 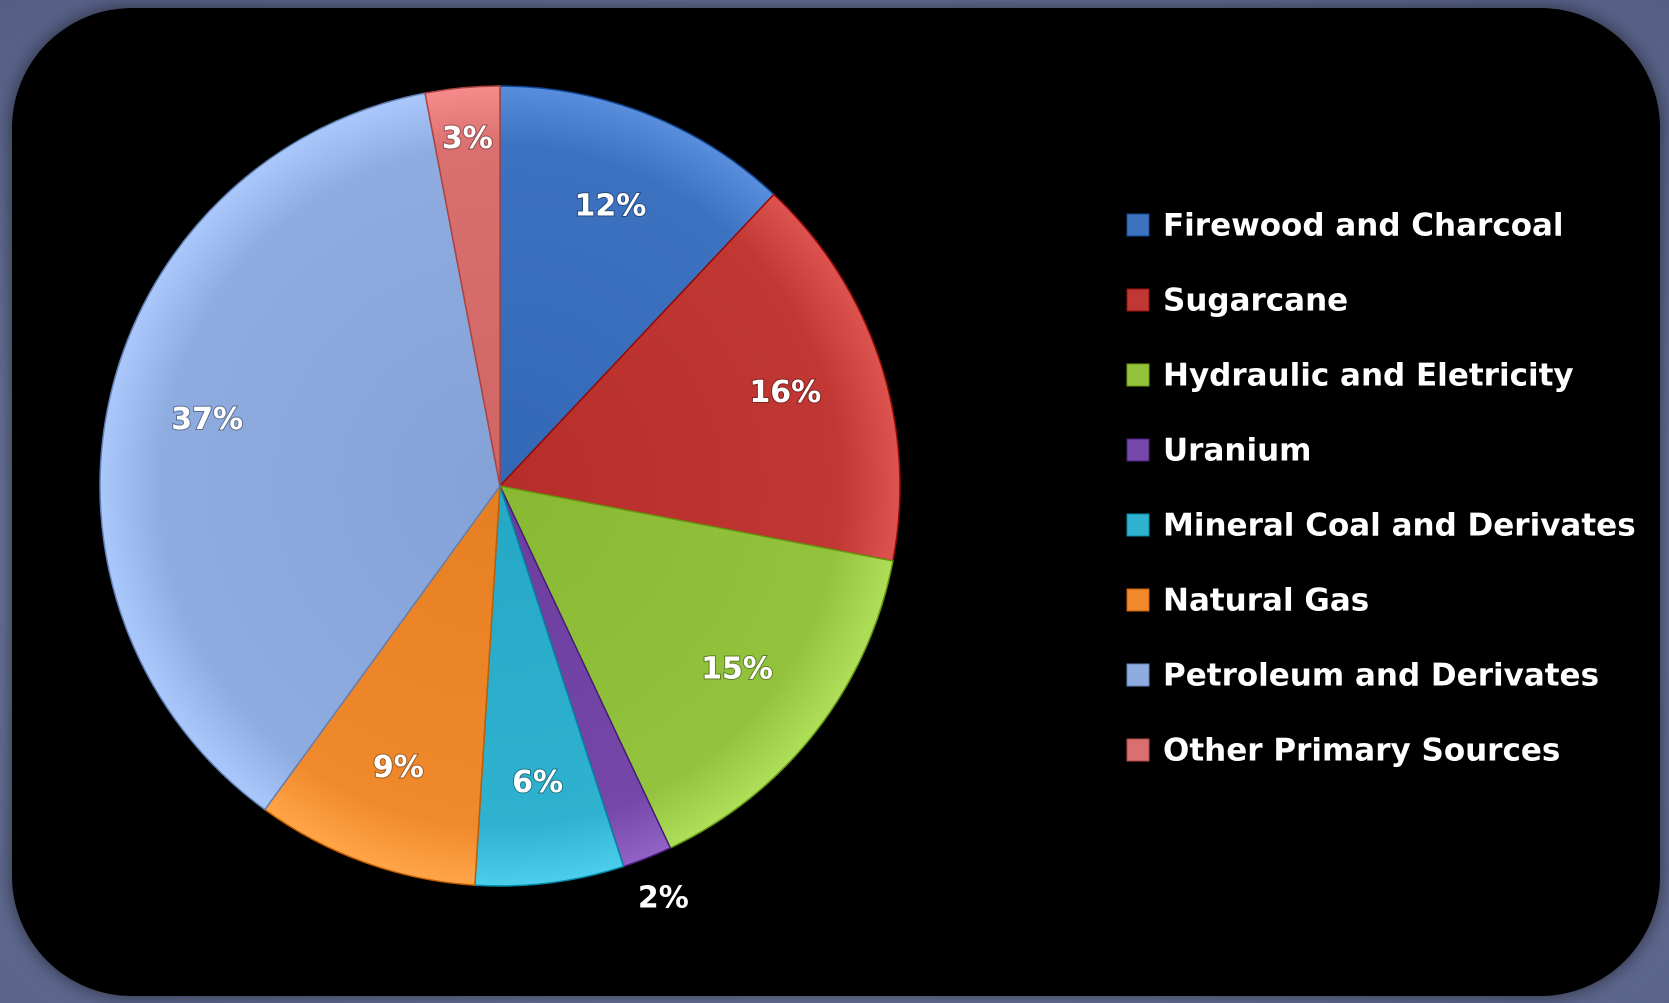 I want to click on slice-label-uranium: 2%, so click(x=663, y=897).